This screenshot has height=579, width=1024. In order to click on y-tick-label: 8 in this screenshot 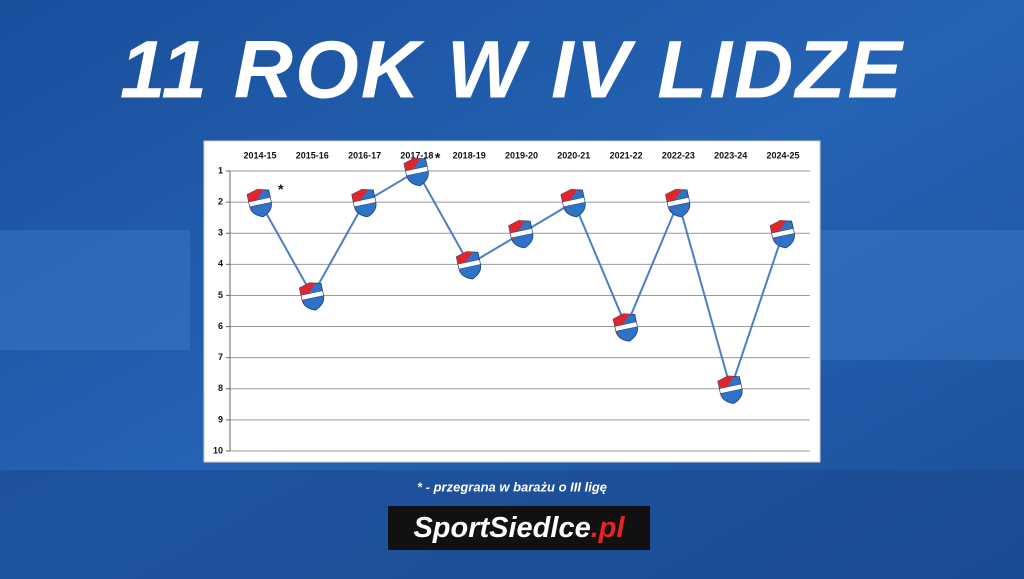, I will do `click(220, 388)`.